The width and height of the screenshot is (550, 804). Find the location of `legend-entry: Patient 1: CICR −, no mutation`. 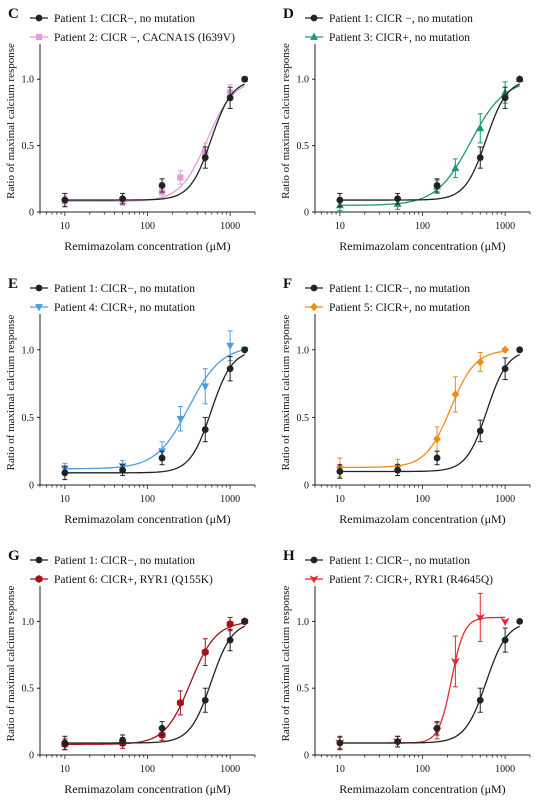

legend-entry: Patient 1: CICR −, no mutation is located at coordinates (389, 19).